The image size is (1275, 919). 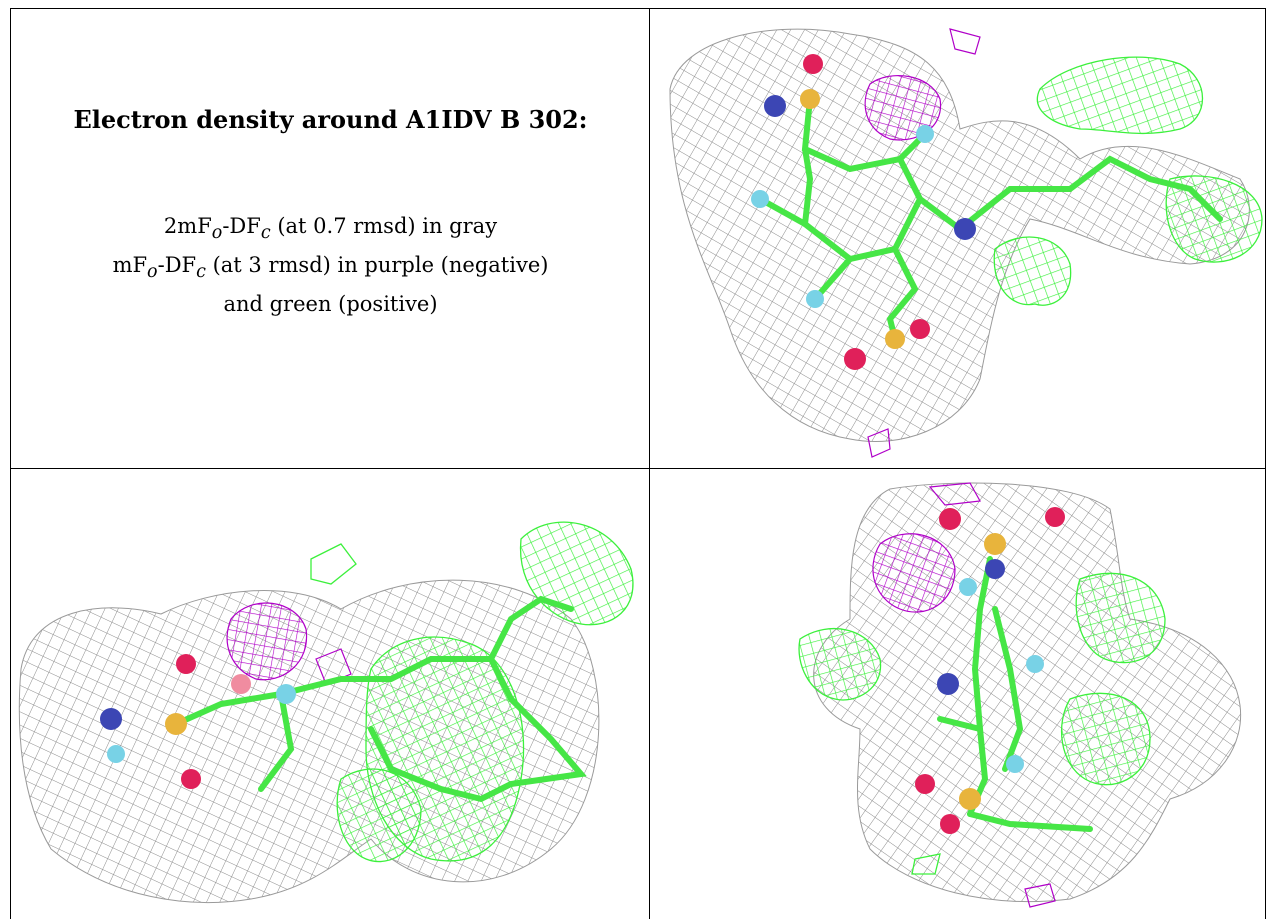 What do you see at coordinates (379, 815) in the screenshot?
I see `green-mesh-bottom` at bounding box center [379, 815].